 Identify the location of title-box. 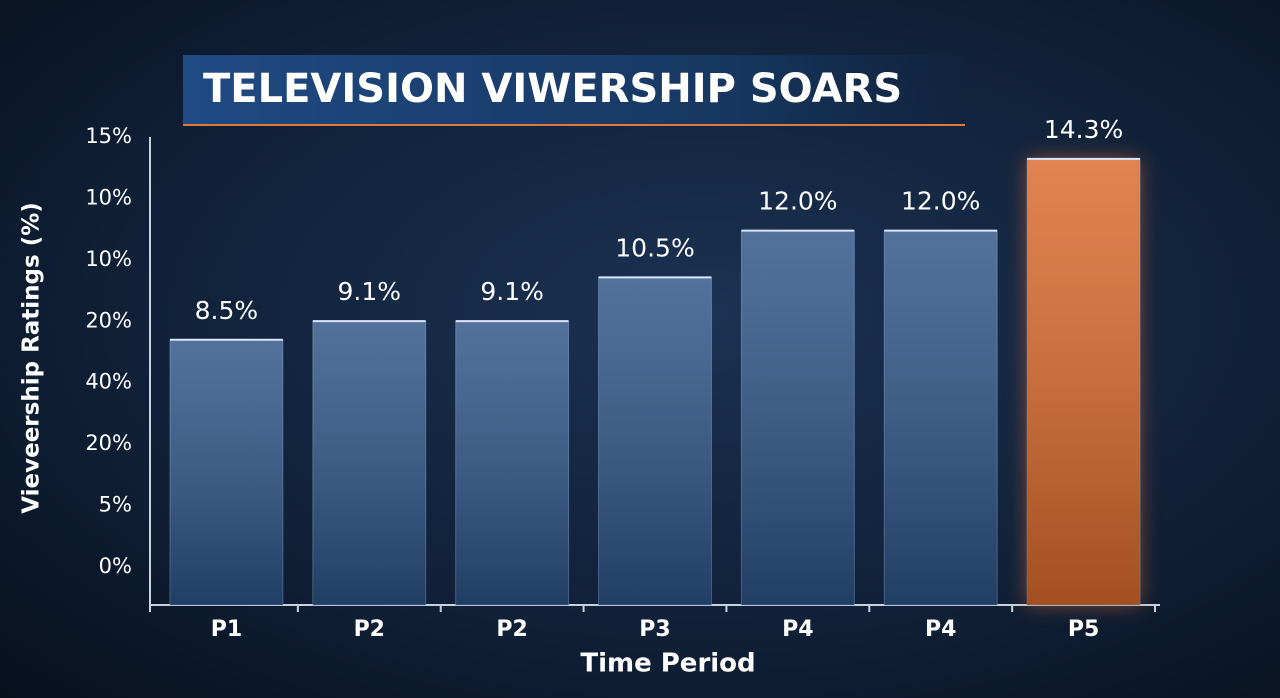
(574, 90).